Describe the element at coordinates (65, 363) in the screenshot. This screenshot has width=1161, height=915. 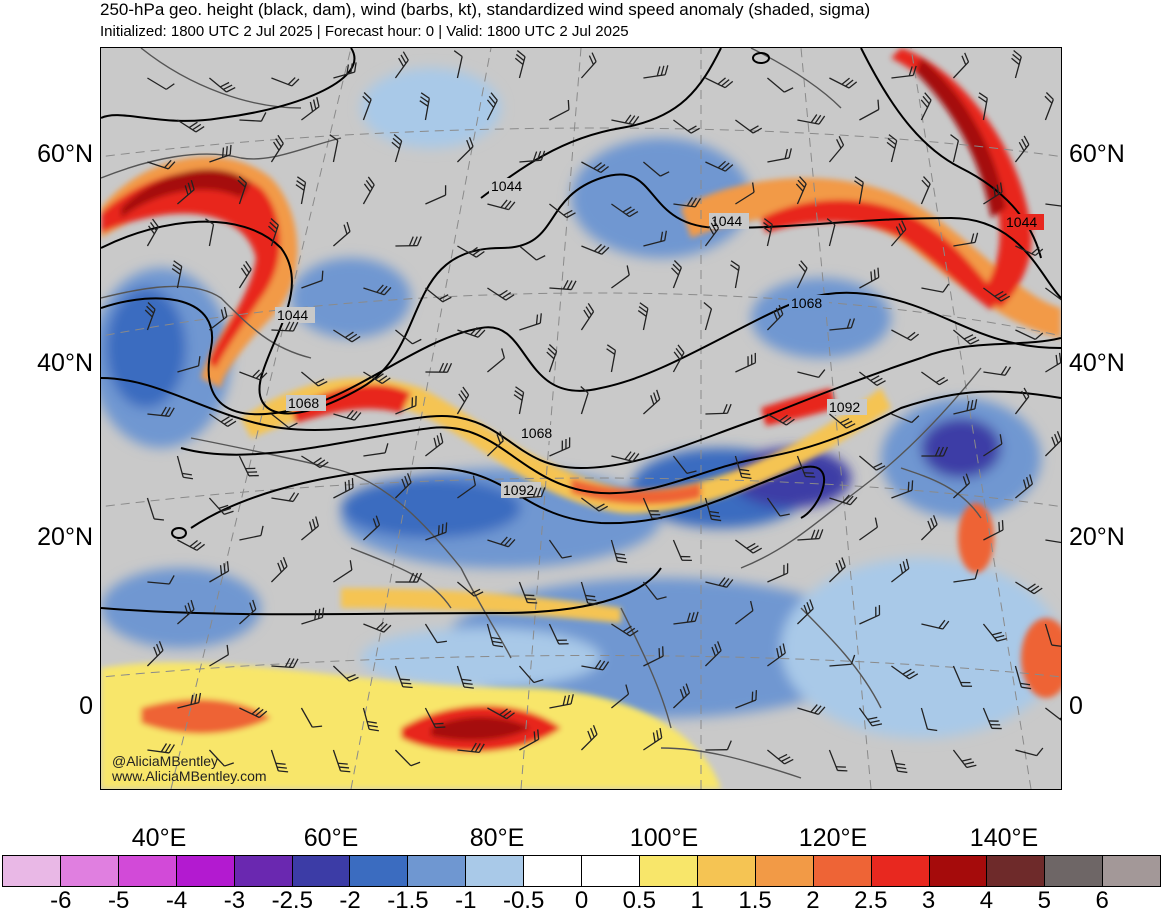
I see `lat-label-left-40n: 40°N` at that location.